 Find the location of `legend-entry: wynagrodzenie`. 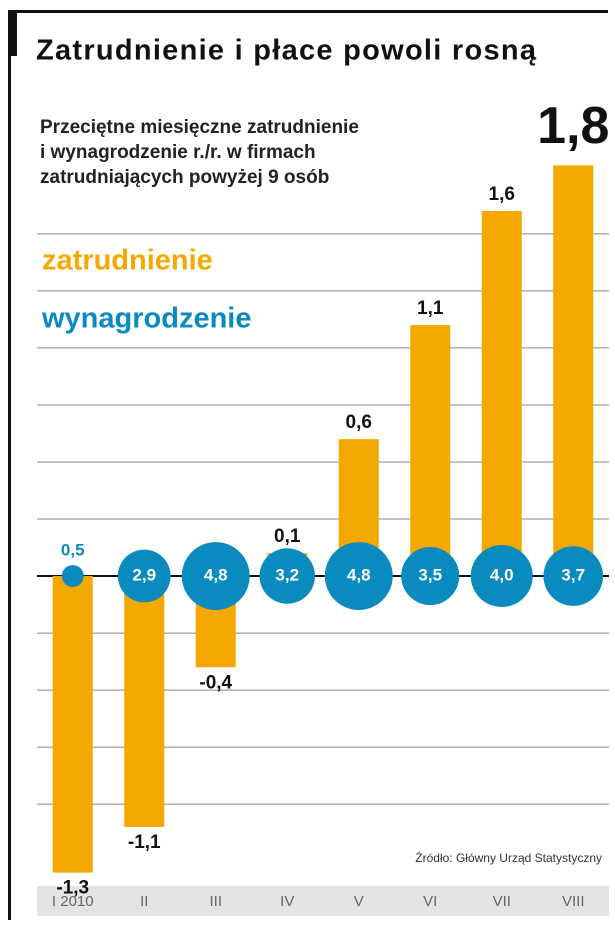

legend-entry: wynagrodzenie is located at coordinates (146, 319).